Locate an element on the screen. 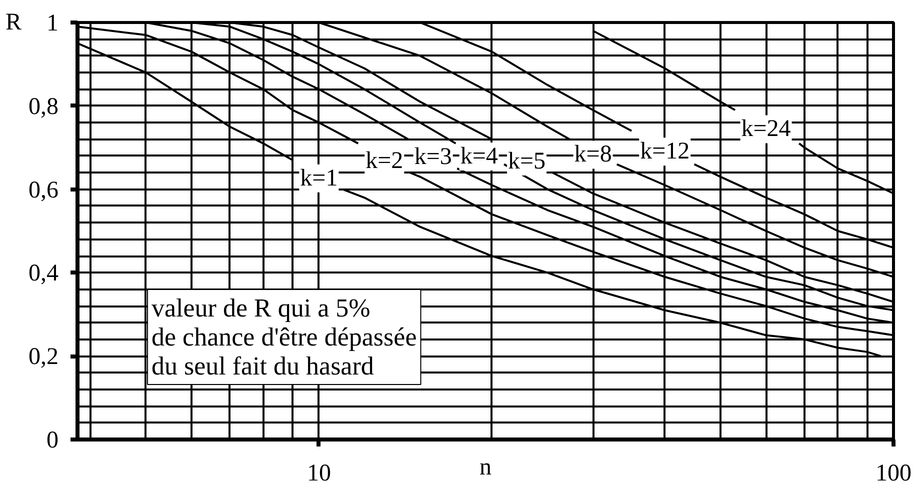 Image resolution: width=914 pixels, height=490 pixels. y-tick-label: 0,6 is located at coordinates (43, 190).